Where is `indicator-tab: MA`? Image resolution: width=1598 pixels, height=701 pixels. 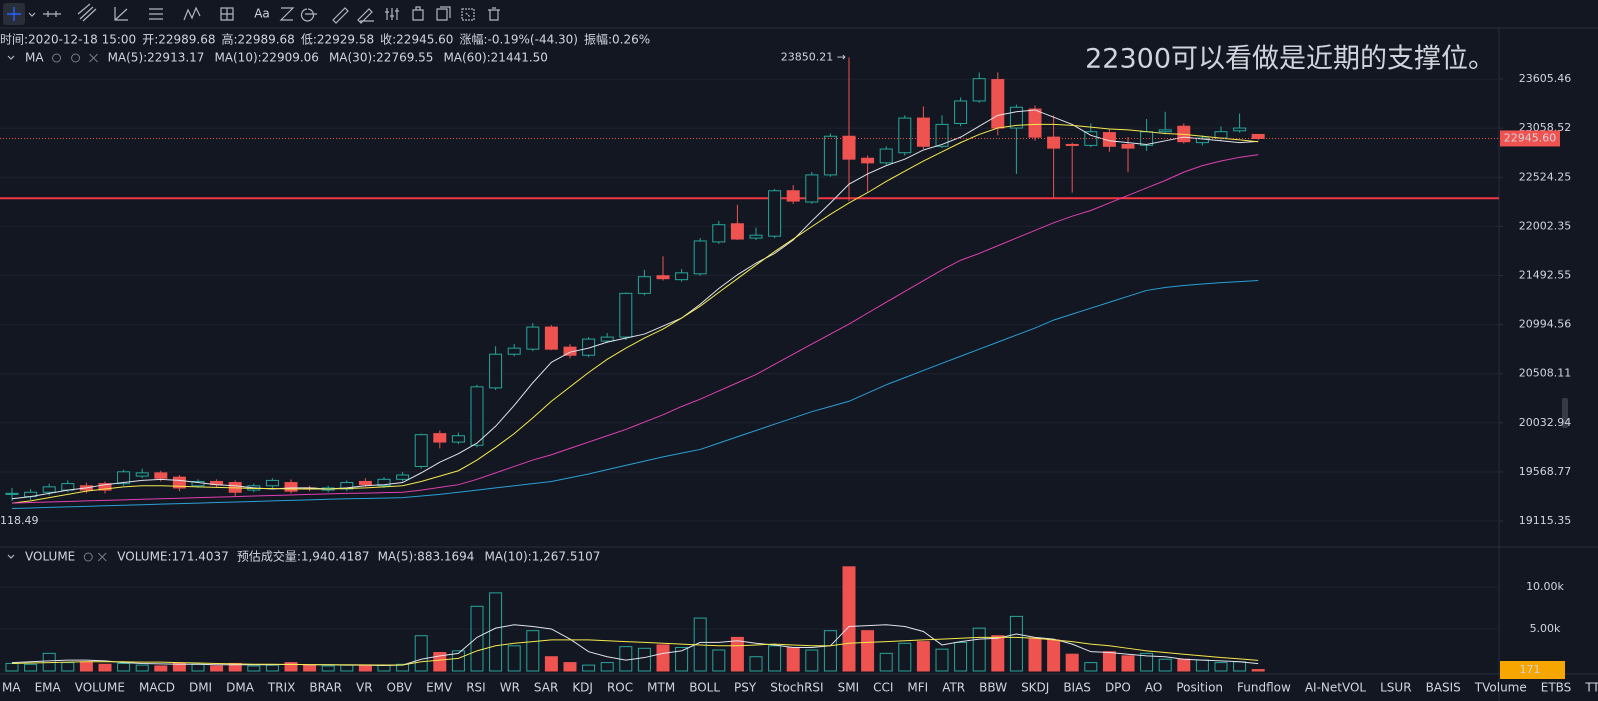
indicator-tab: MA is located at coordinates (11, 688).